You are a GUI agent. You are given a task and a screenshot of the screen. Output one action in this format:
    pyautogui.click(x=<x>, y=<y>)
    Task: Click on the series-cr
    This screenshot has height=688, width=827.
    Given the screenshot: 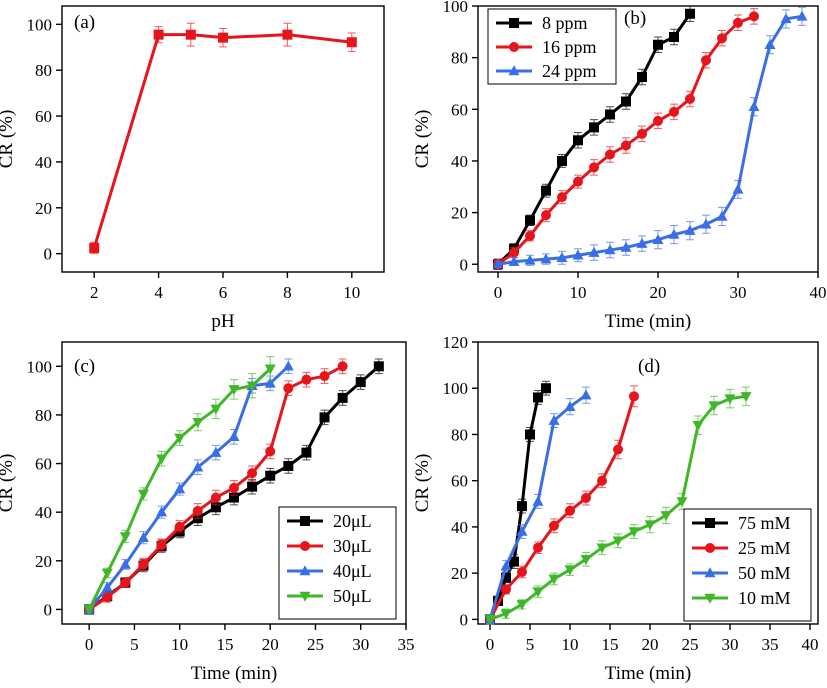 What is the action you would take?
    pyautogui.click(x=223, y=138)
    